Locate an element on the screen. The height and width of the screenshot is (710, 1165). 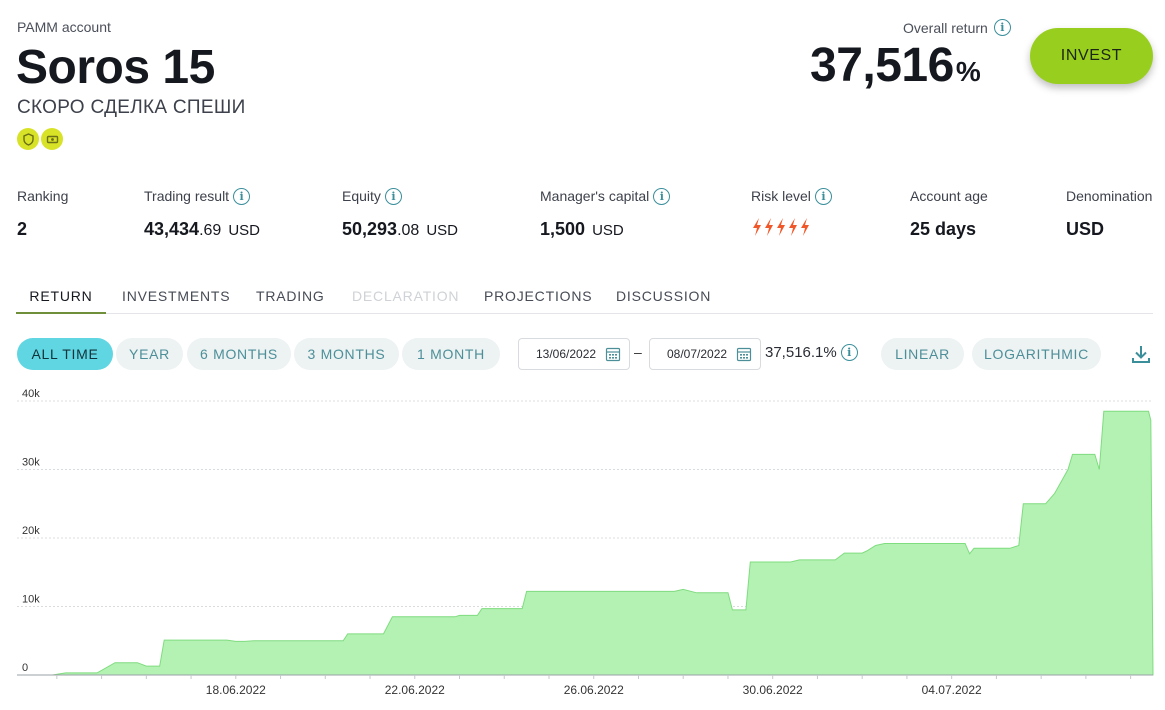
stat-value: 25 days is located at coordinates (943, 229).